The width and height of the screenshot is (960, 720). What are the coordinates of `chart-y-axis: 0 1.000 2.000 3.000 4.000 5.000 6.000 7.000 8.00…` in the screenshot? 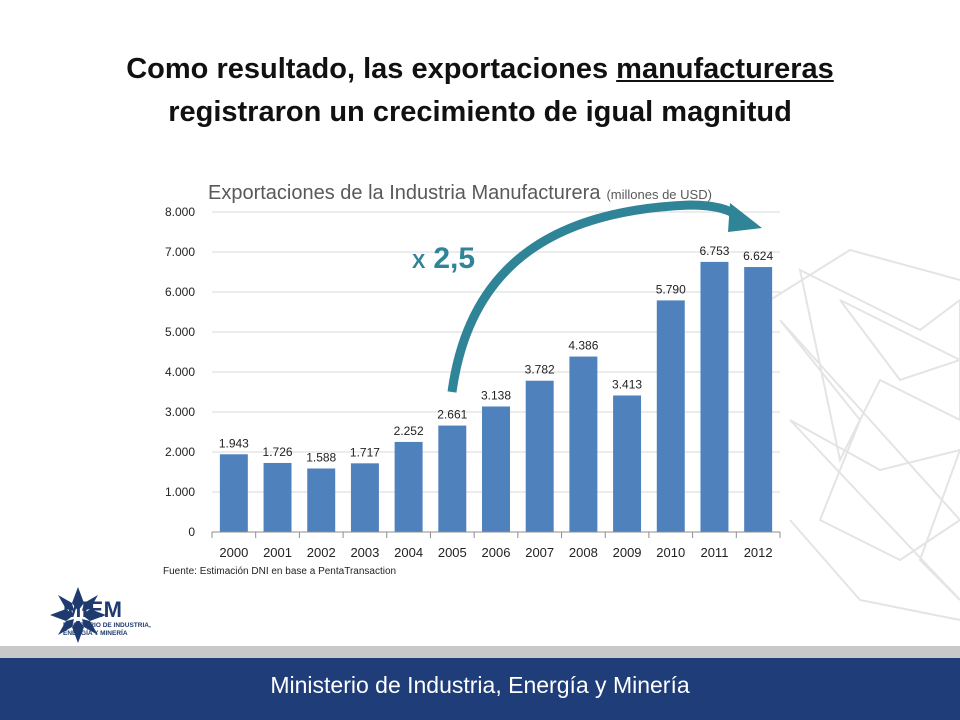 It's located at (180, 372).